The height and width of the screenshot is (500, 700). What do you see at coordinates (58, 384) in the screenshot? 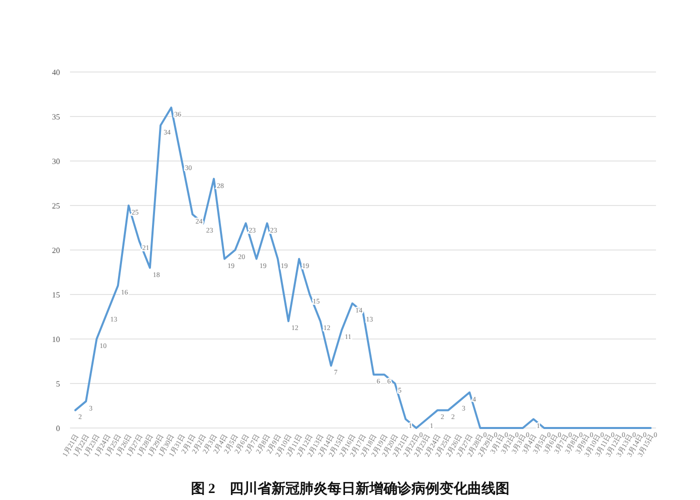
I see `y-tick-label: 5` at bounding box center [58, 384].